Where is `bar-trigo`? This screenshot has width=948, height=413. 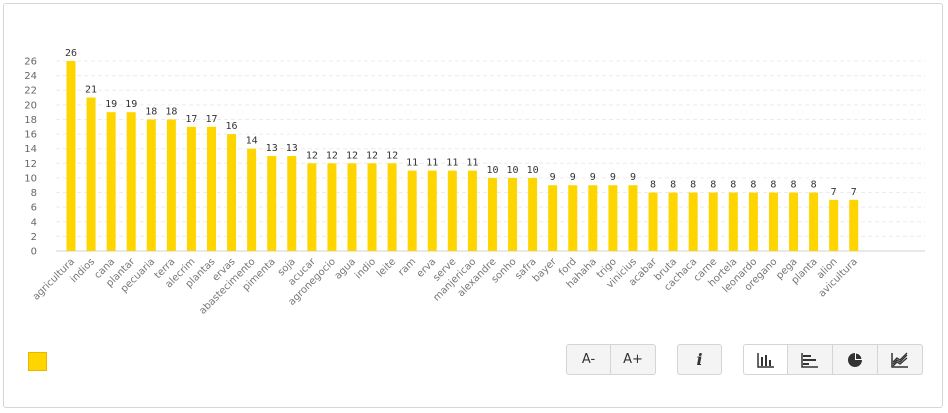 bar-trigo is located at coordinates (613, 218).